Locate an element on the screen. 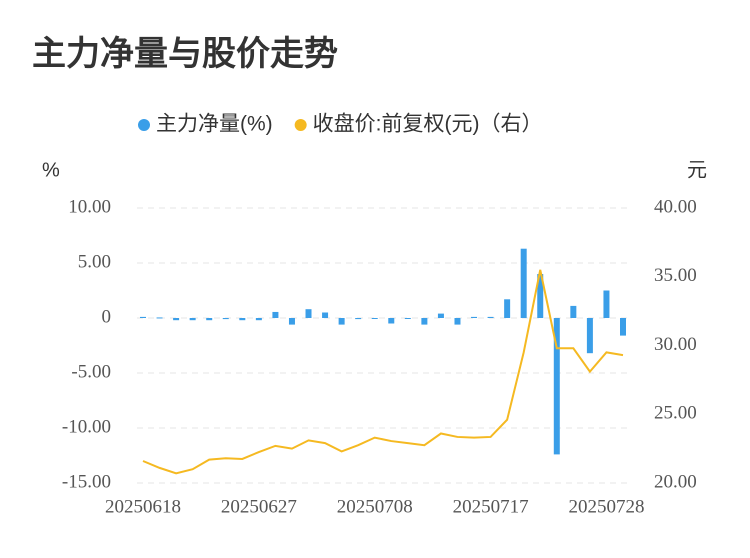 The image size is (750, 558). y2-axis-label: 元 is located at coordinates (697, 170).